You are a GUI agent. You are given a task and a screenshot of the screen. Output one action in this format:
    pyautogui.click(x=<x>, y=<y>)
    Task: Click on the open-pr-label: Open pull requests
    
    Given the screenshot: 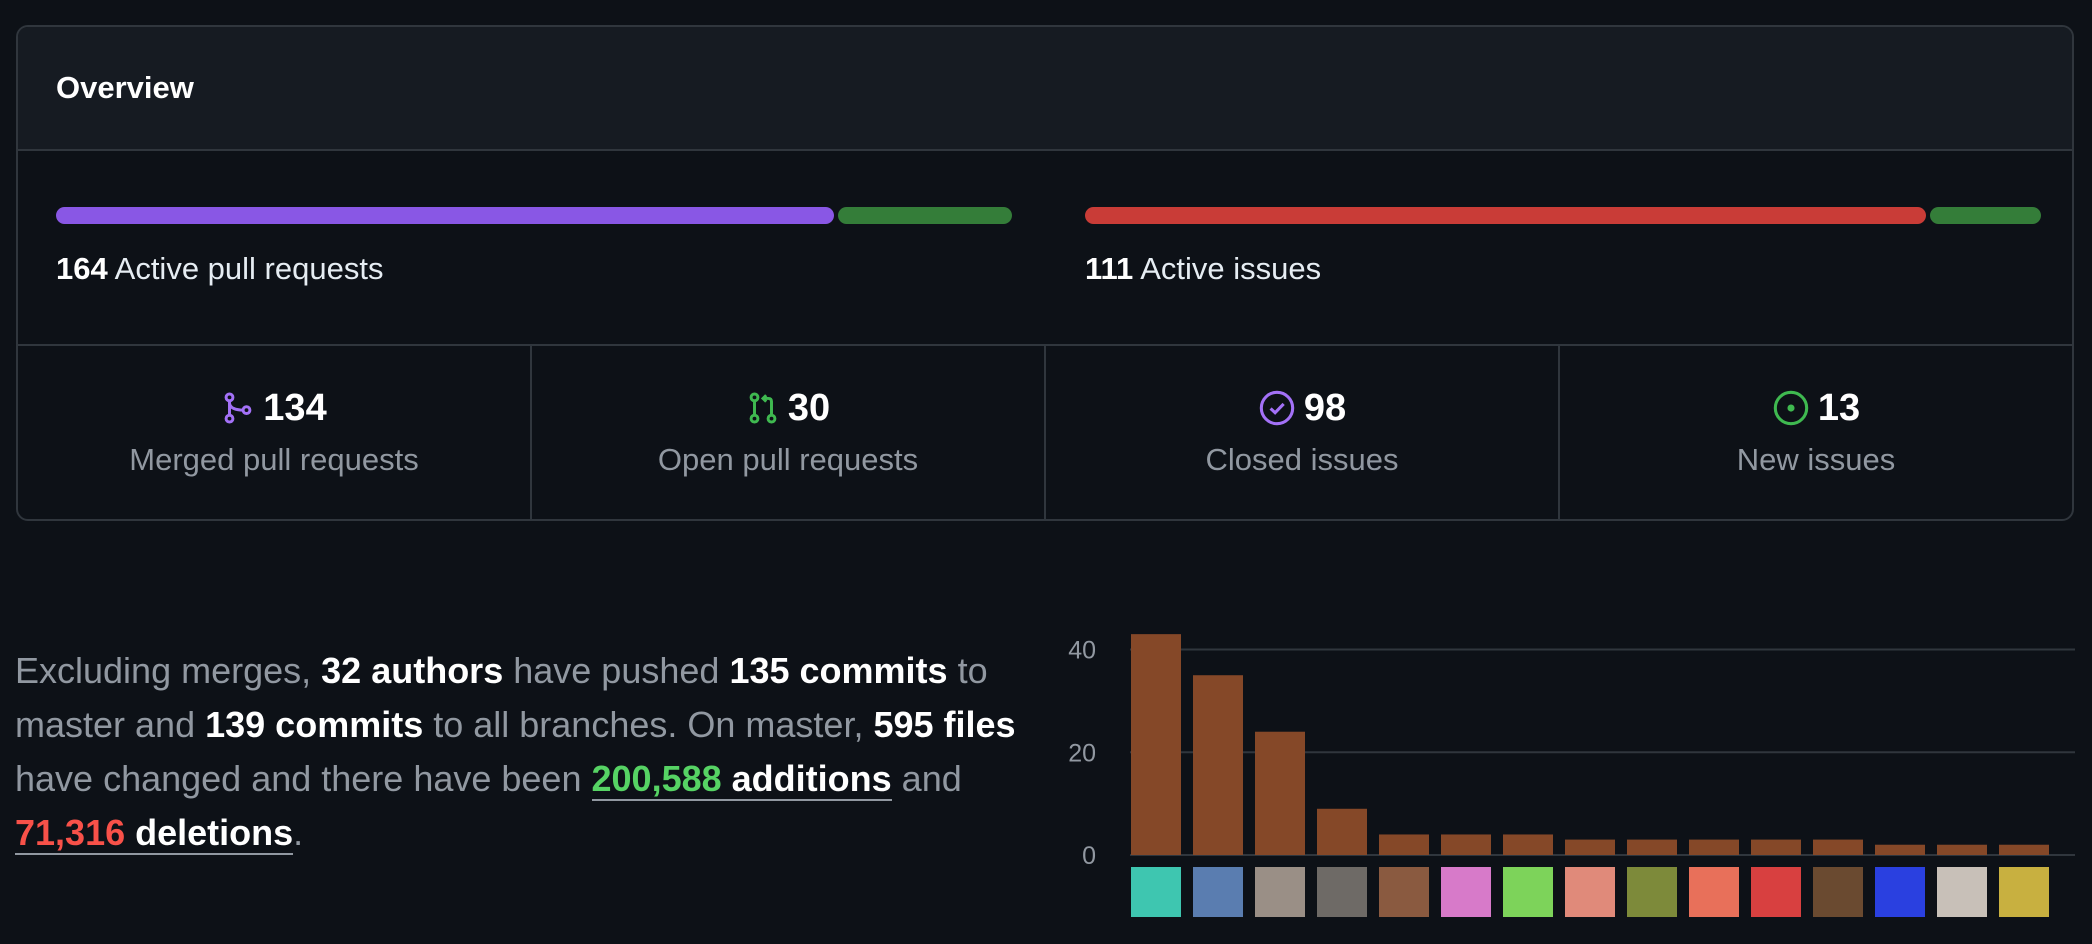 What is the action you would take?
    pyautogui.click(x=788, y=459)
    